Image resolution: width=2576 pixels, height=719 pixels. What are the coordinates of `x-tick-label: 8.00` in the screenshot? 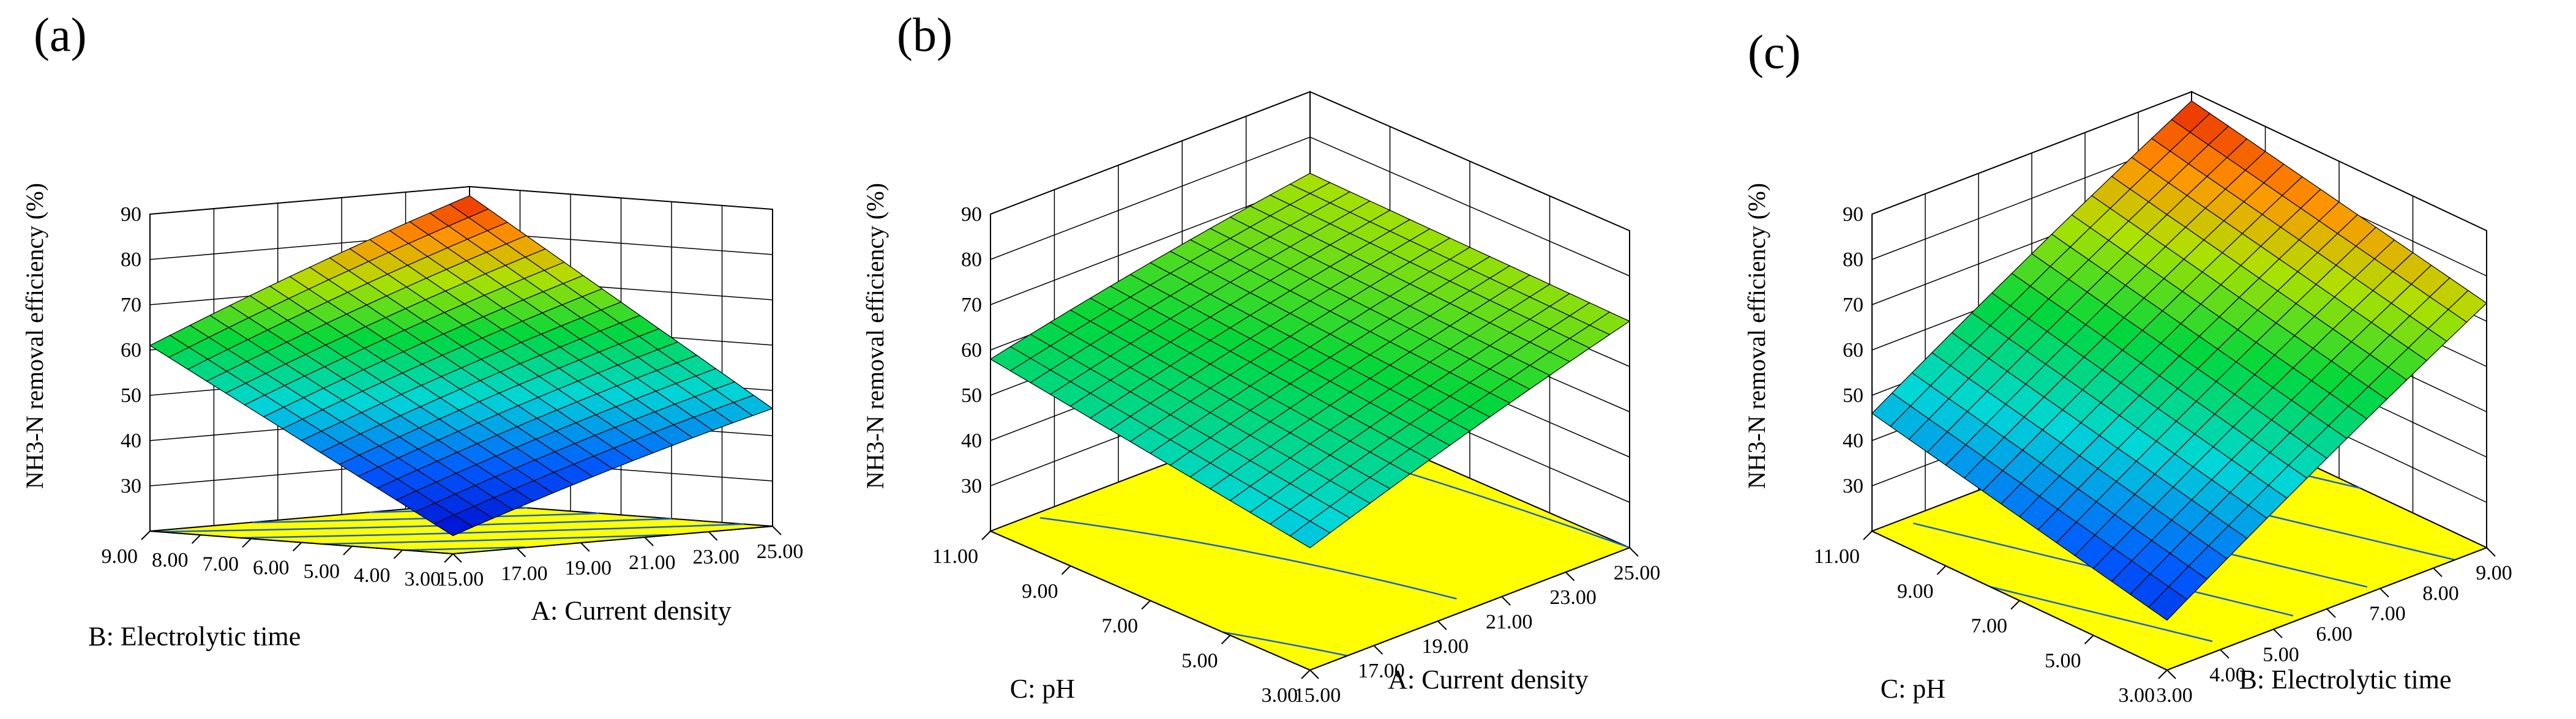 It's located at (2440, 593).